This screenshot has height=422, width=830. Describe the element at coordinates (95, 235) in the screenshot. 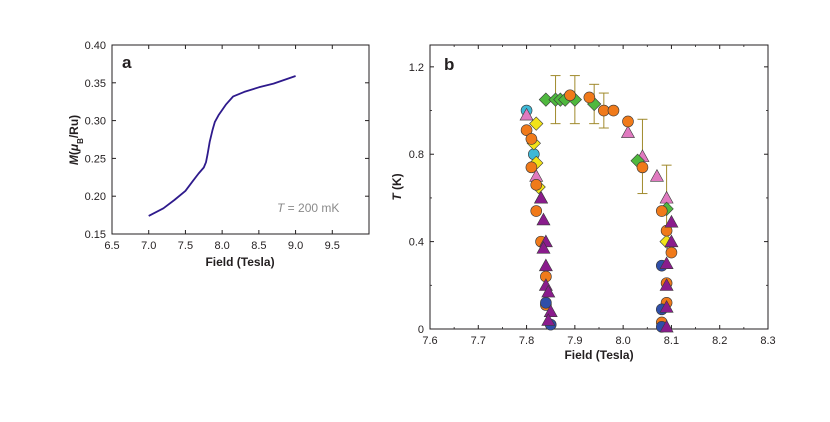

I see `panel-a-y-tick-label: 0.15` at that location.